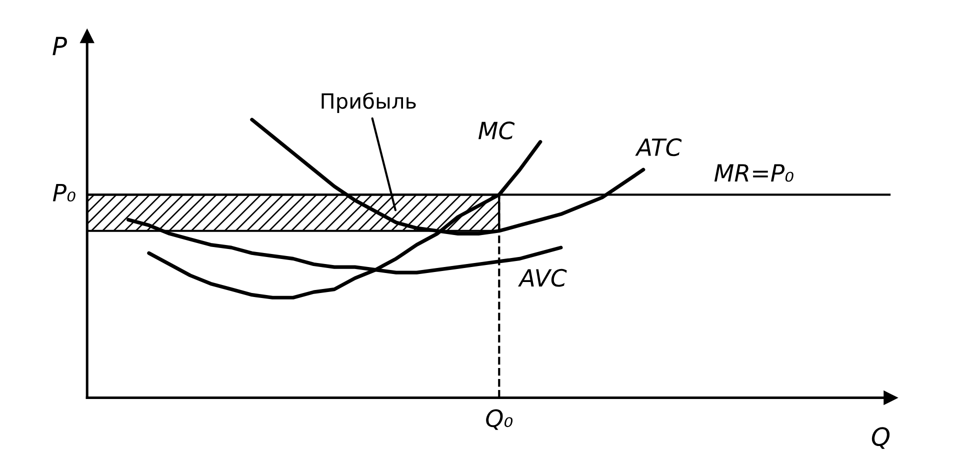  Describe the element at coordinates (64, 193) in the screenshot. I see `text: P₀` at that location.